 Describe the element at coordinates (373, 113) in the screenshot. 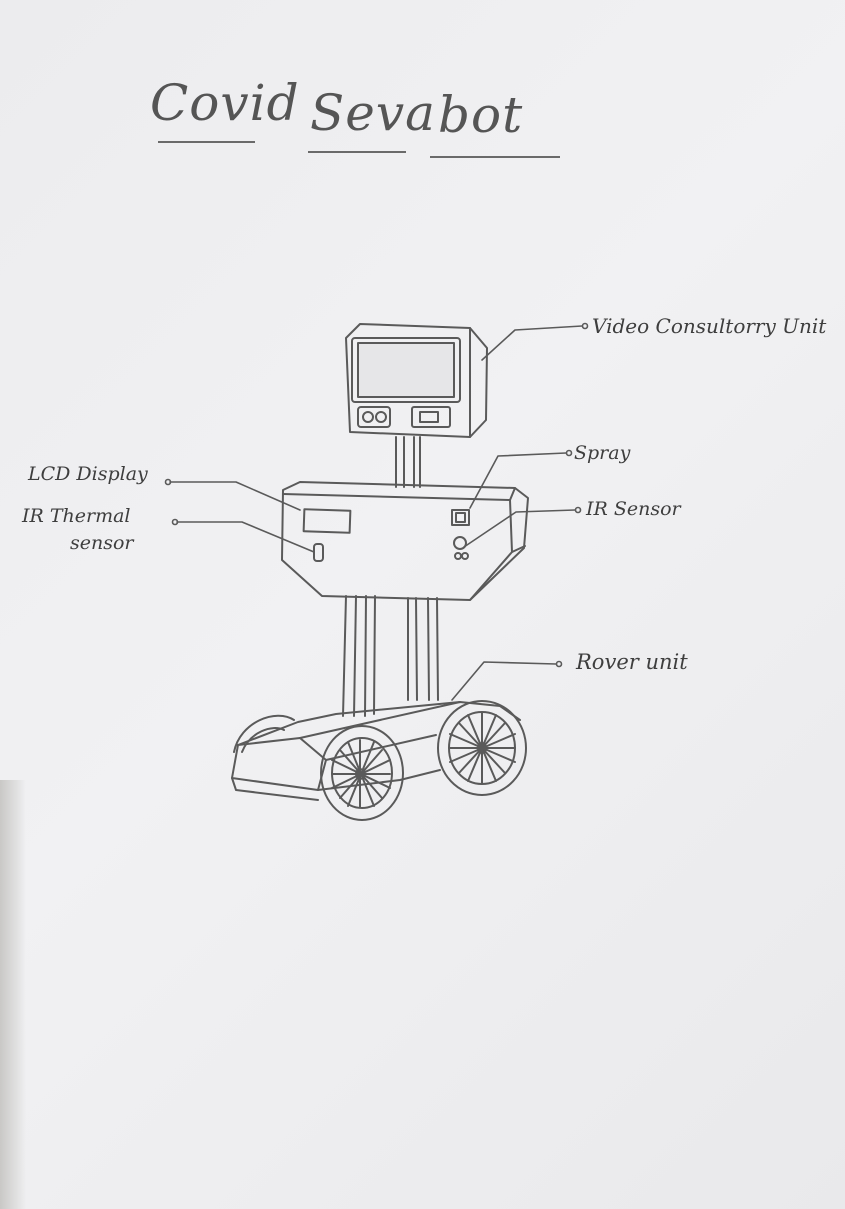

I see `title-word-seva: Seva` at that location.